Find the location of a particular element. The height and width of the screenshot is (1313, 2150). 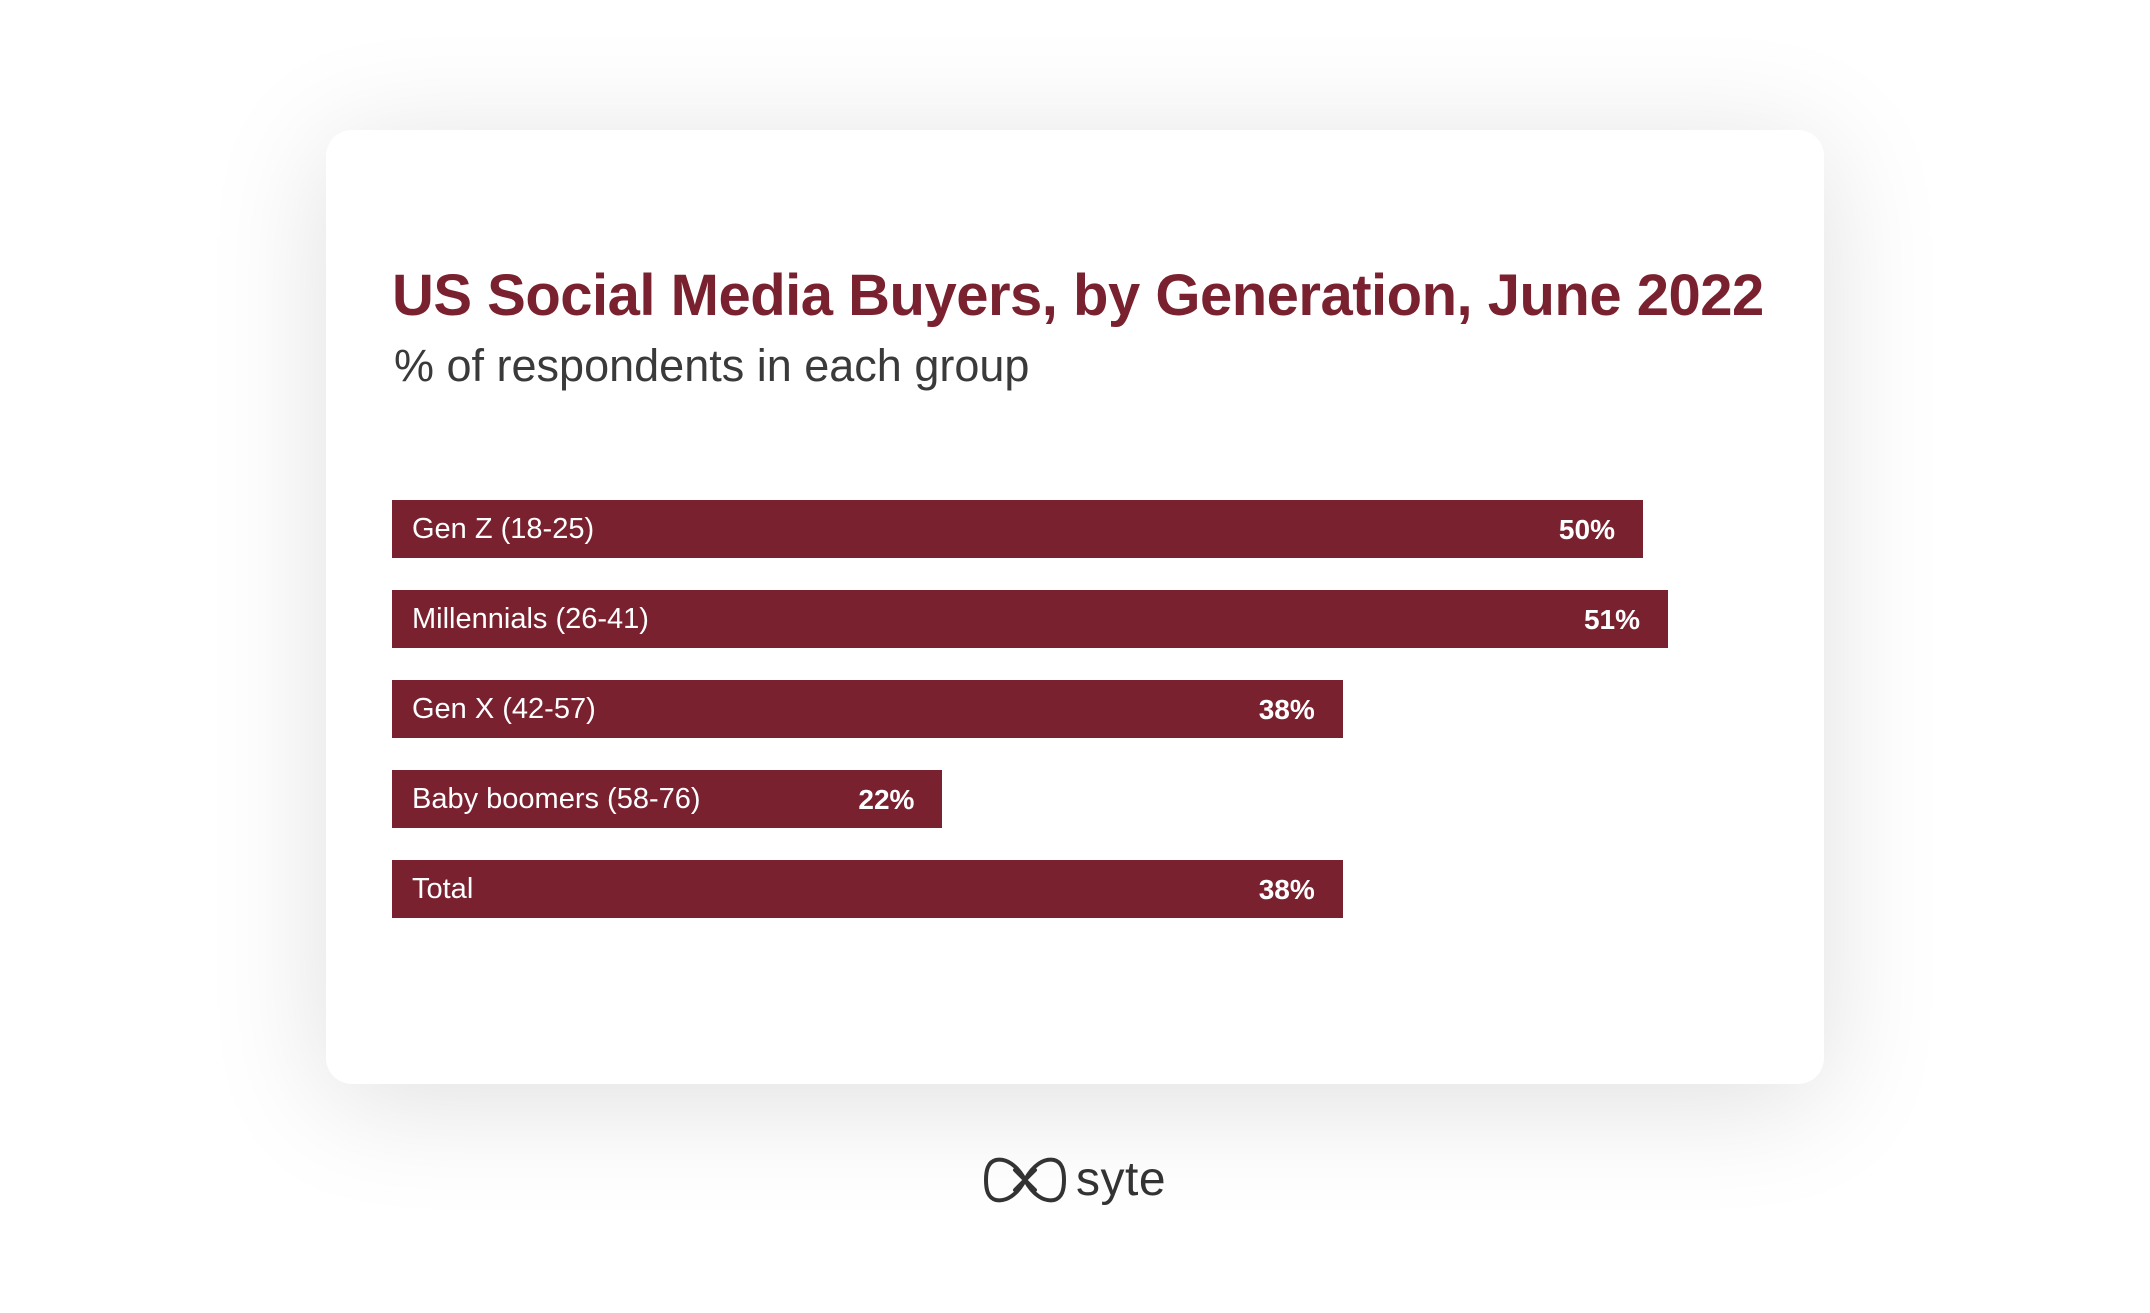

bar: Millennials (26-41) 51% is located at coordinates (1030, 619).